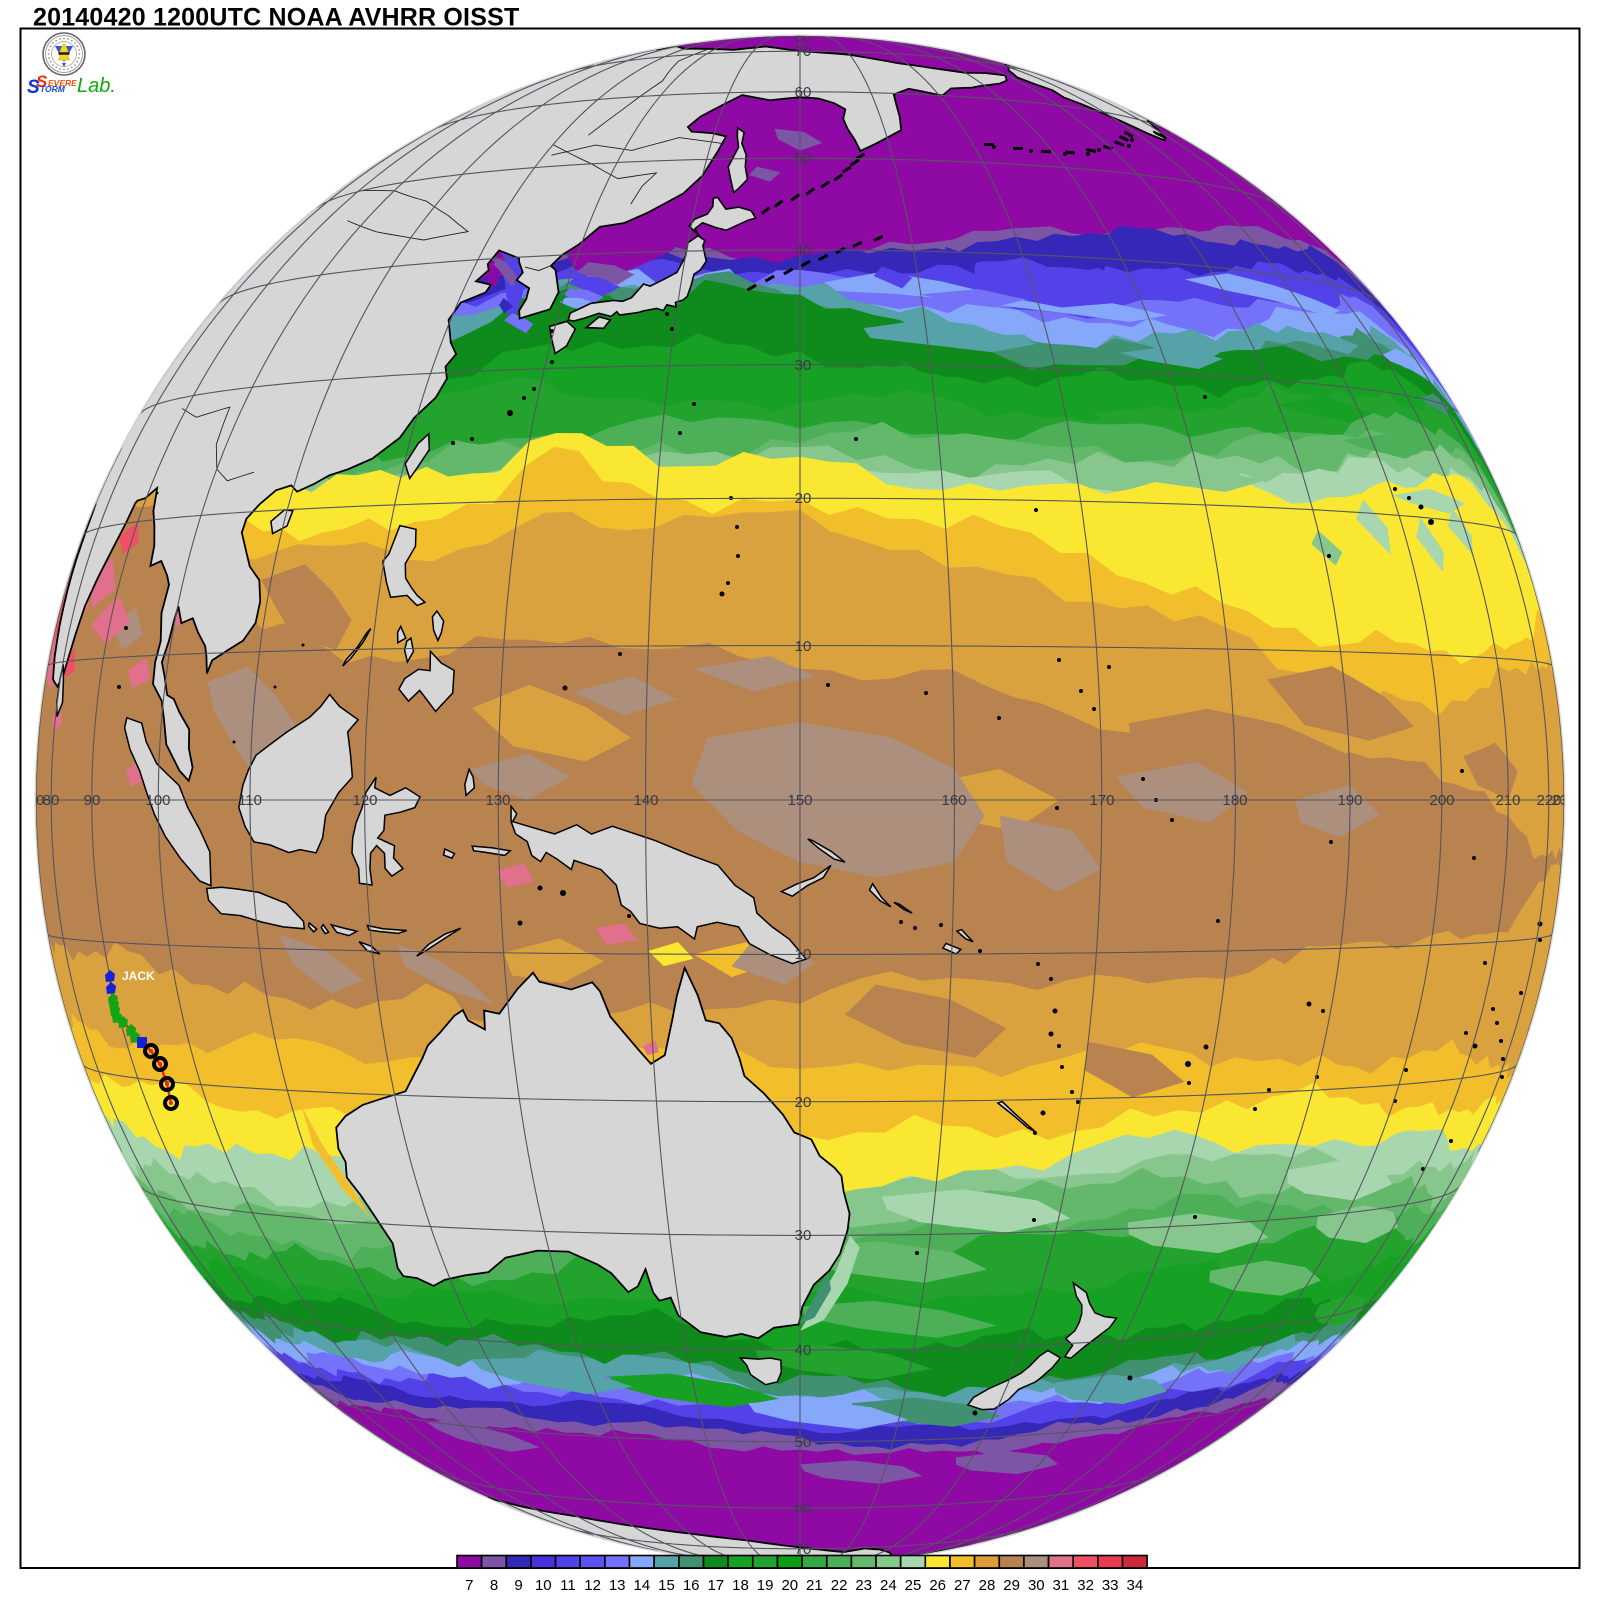  What do you see at coordinates (494, 1585) in the screenshot?
I see `svg-text: 8` at bounding box center [494, 1585].